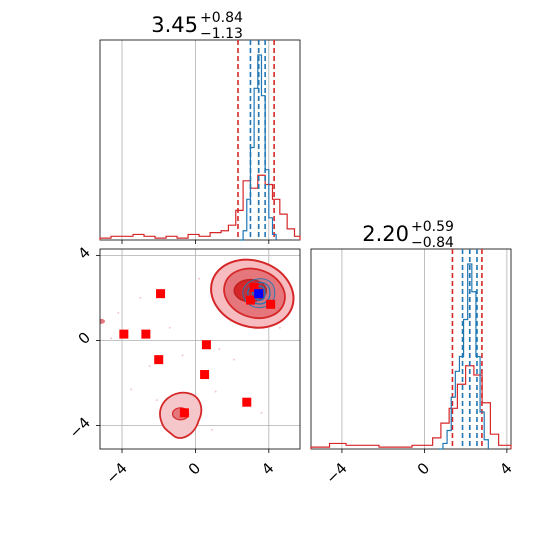  I want to click on tick-label-y: 4, so click(84, 252).